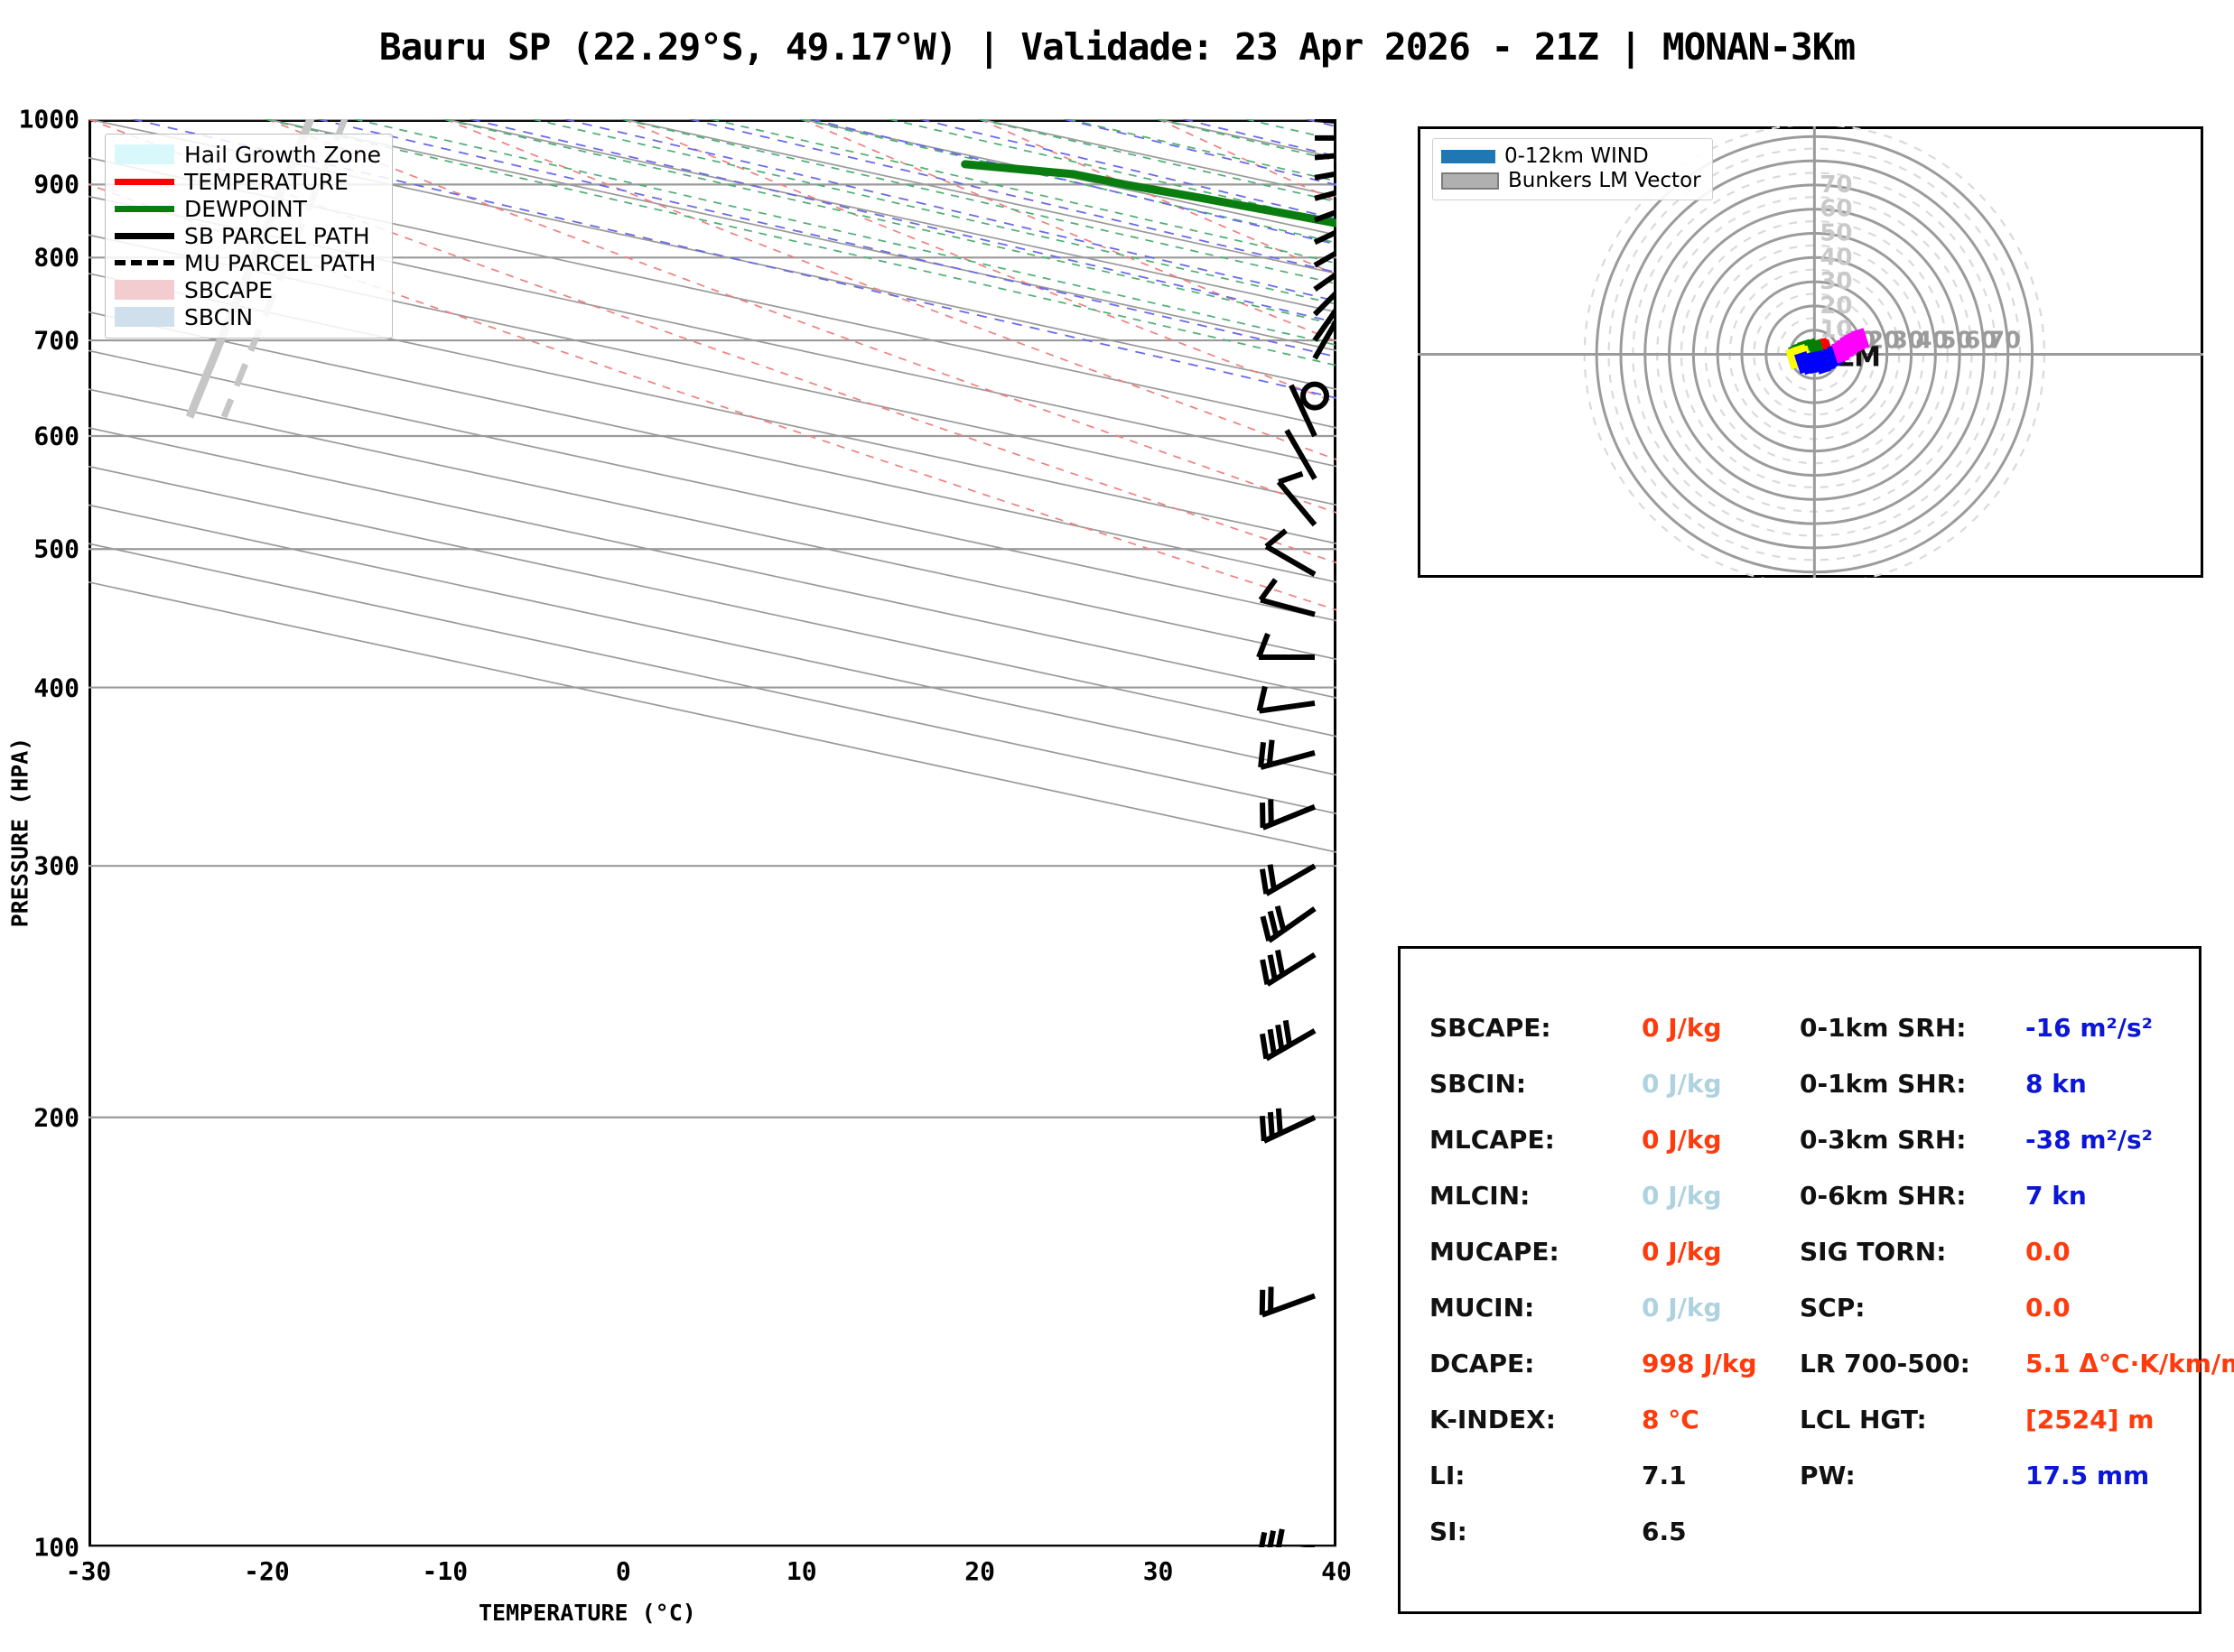 The width and height of the screenshot is (2234, 1652). What do you see at coordinates (1671, 1419) in the screenshot?
I see `parameter-value: 8 °C` at bounding box center [1671, 1419].